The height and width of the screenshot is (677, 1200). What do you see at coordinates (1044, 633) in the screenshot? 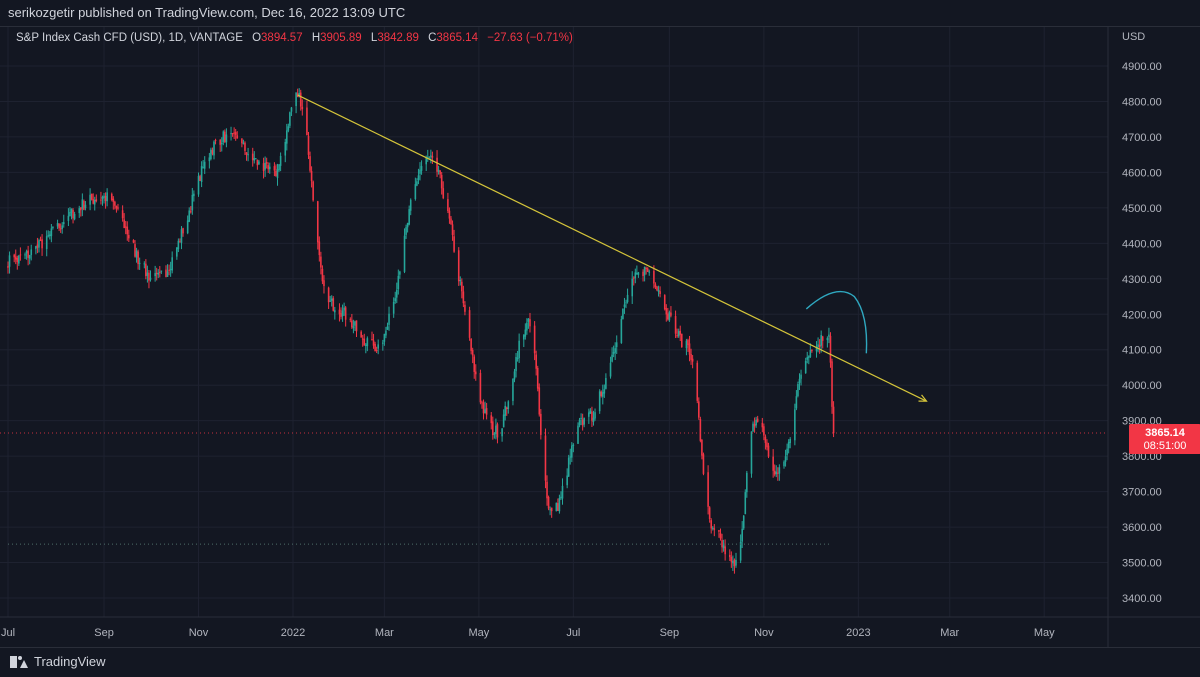
I see `x-tick-label: May` at bounding box center [1044, 633].